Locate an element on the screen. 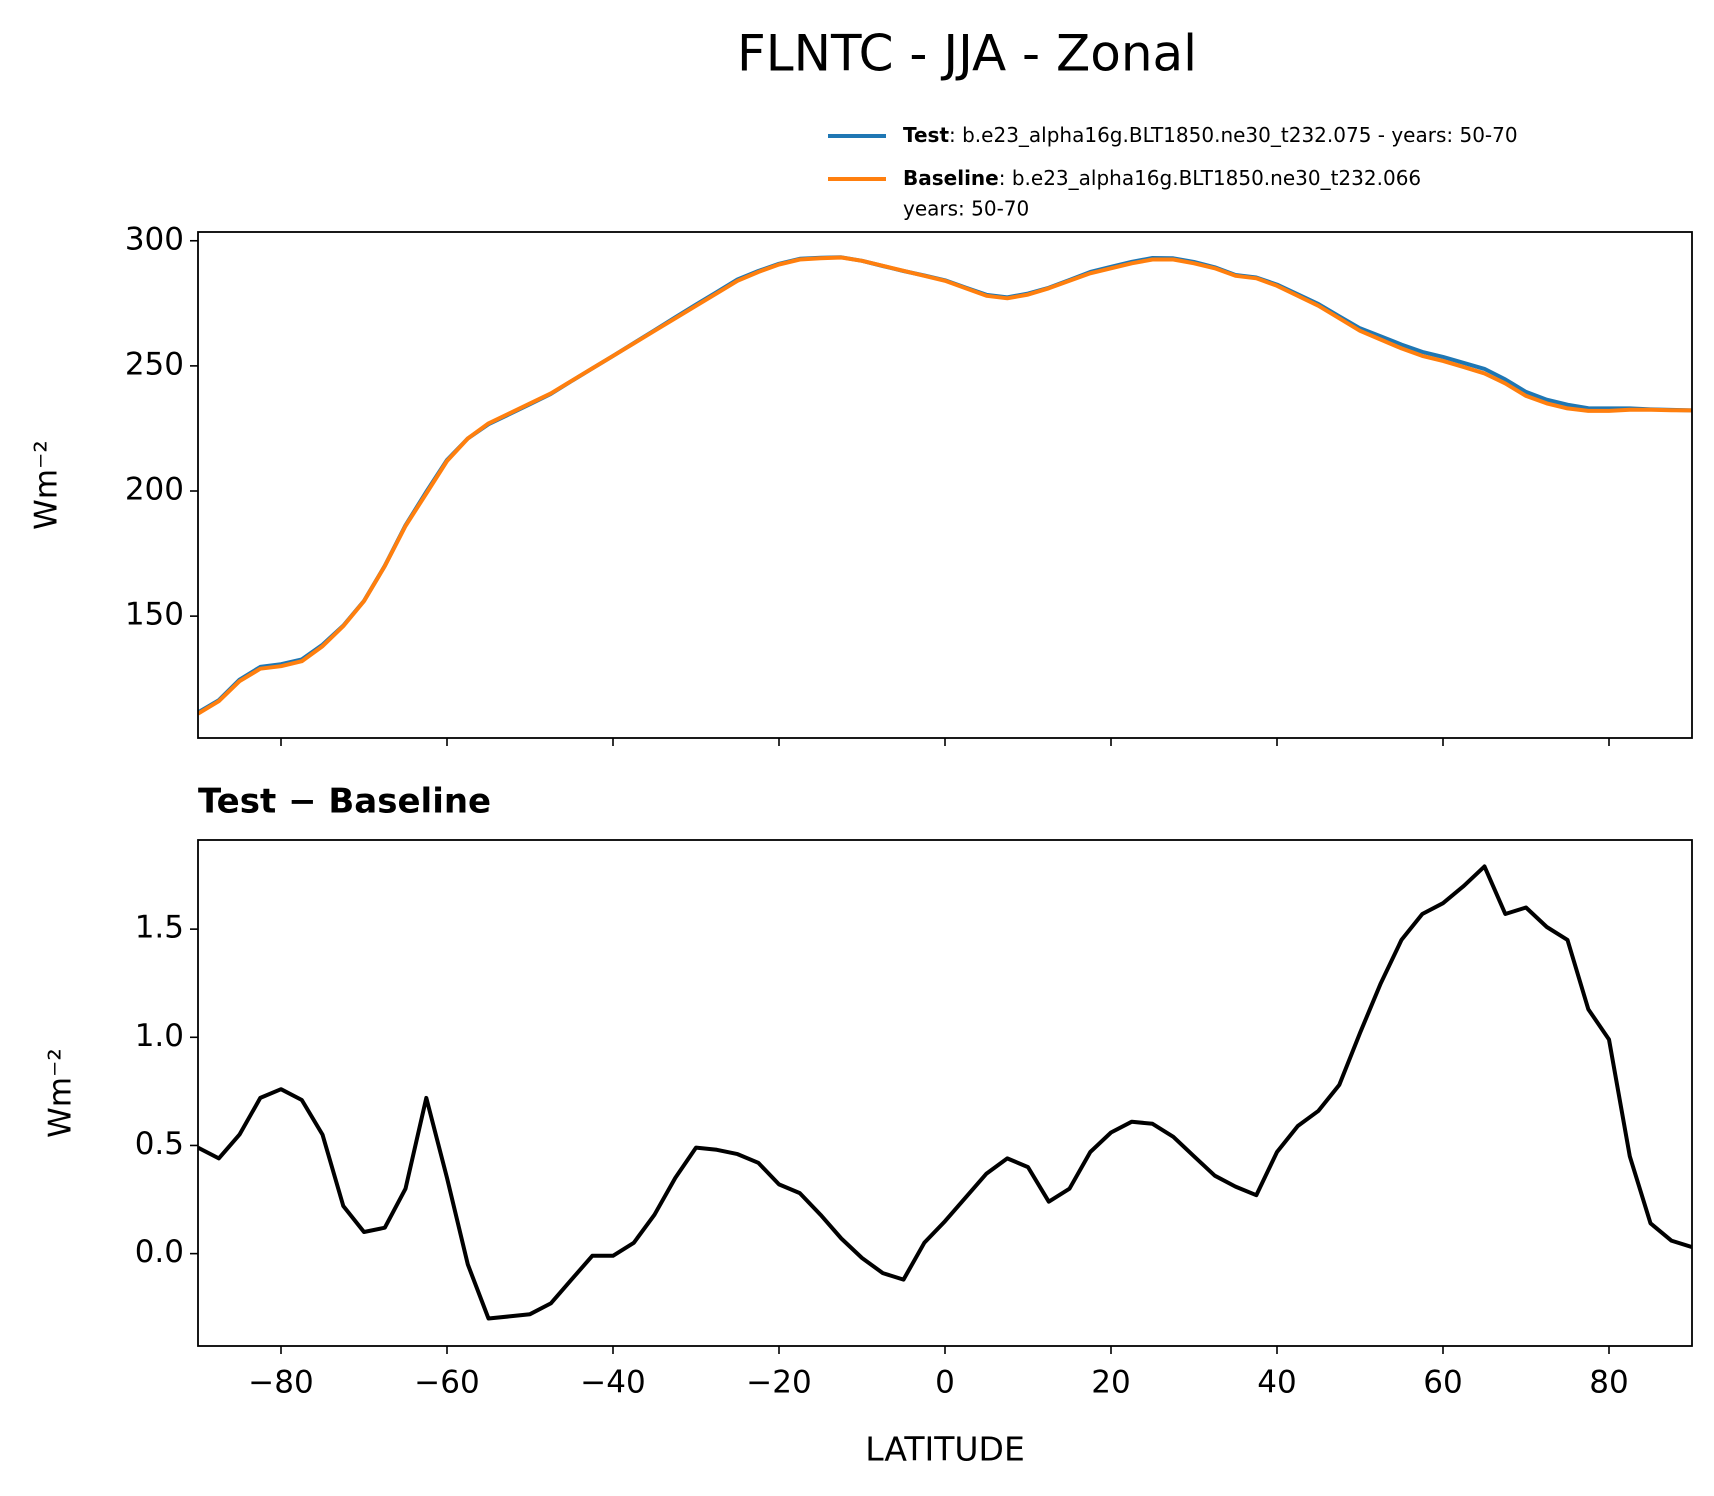 Image resolution: width=1714 pixels, height=1496 pixels. x-tick-label: −40 is located at coordinates (612, 1383).